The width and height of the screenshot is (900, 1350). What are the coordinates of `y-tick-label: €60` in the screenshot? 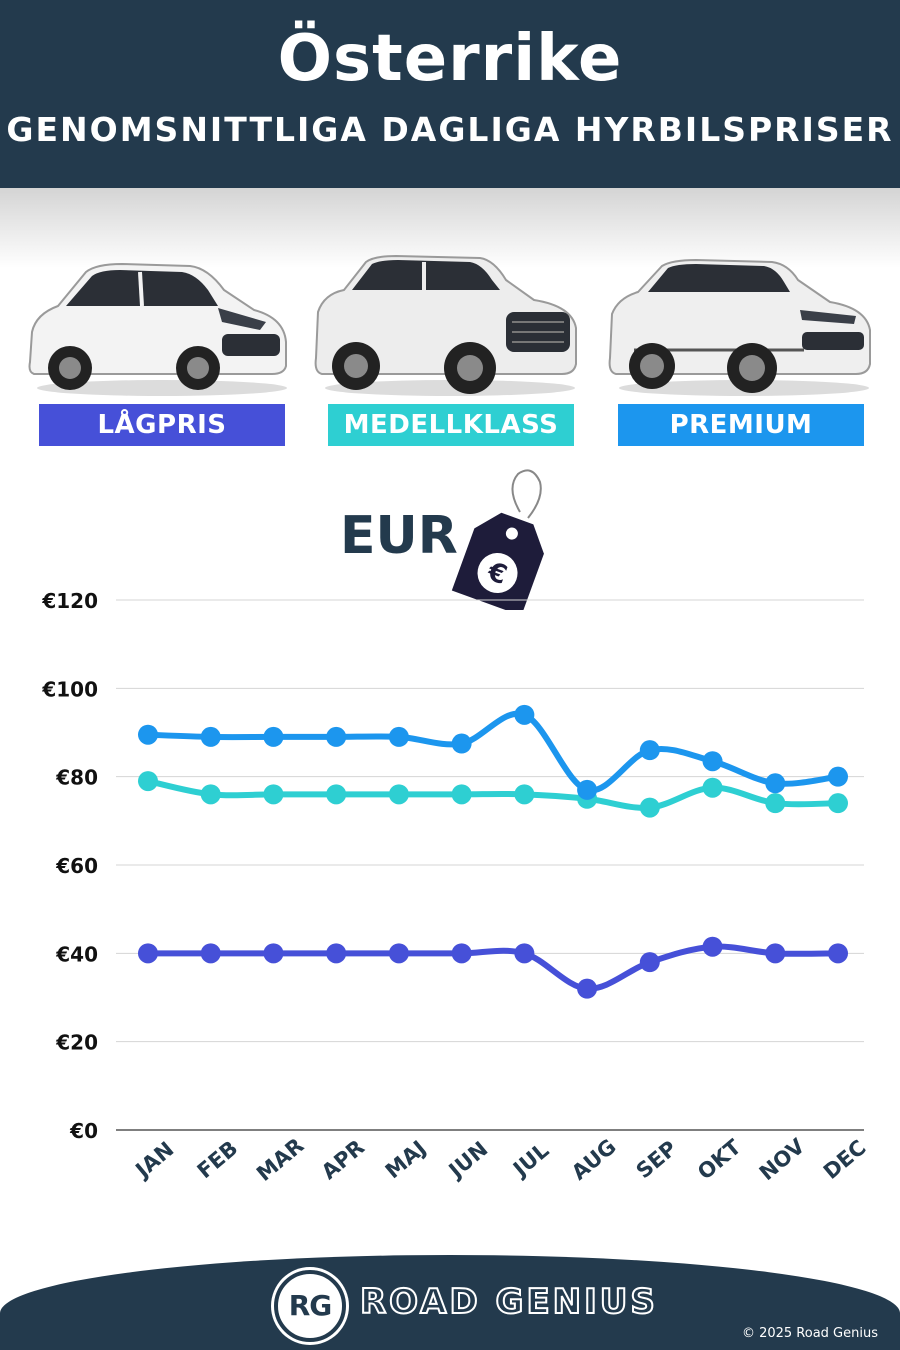 It's located at (76, 866).